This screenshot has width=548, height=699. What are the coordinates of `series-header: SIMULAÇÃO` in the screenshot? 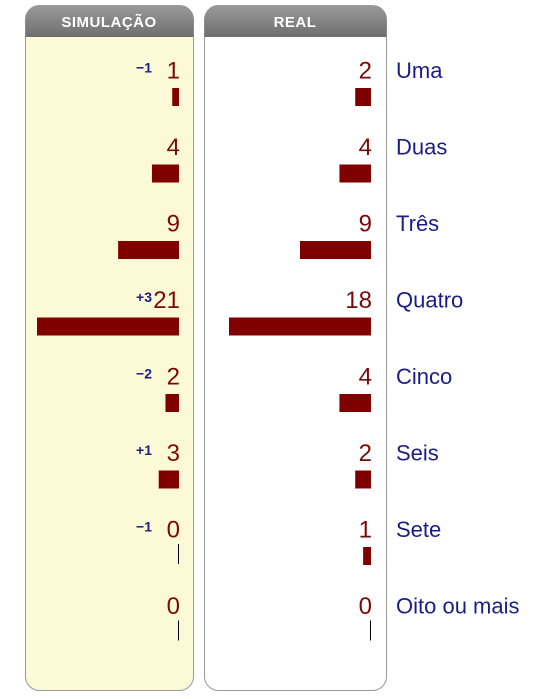 It's located at (108, 22).